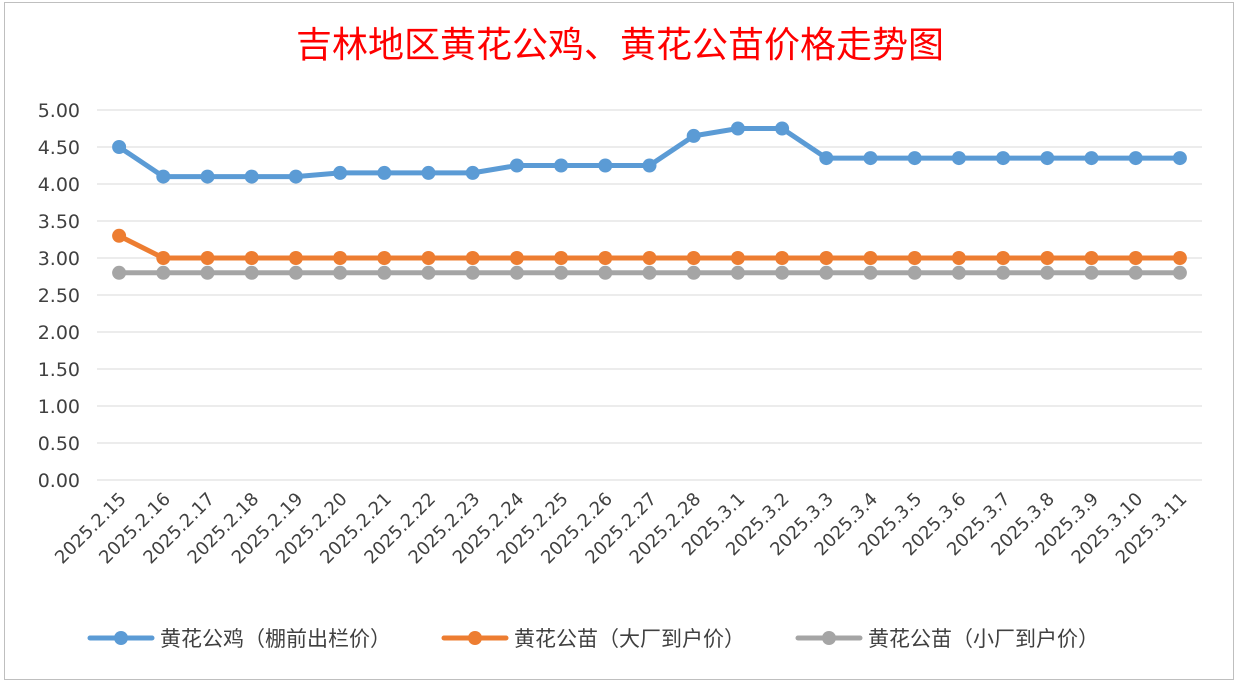  Describe the element at coordinates (59, 333) in the screenshot. I see `y-tick-label: 2.00` at that location.